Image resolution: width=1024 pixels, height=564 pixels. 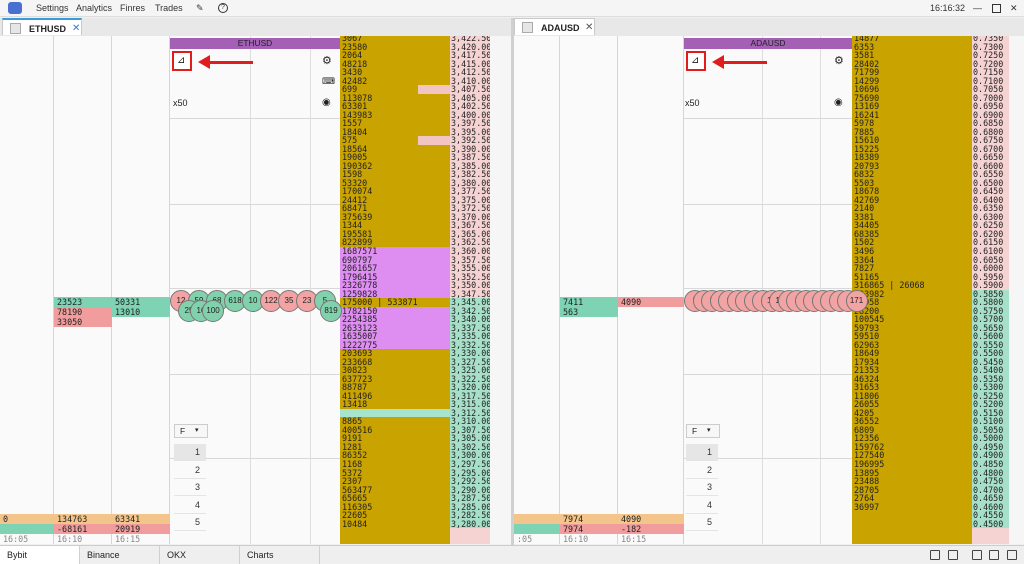 What do you see at coordinates (223, 8) in the screenshot?
I see `help-icon: ?` at bounding box center [223, 8].